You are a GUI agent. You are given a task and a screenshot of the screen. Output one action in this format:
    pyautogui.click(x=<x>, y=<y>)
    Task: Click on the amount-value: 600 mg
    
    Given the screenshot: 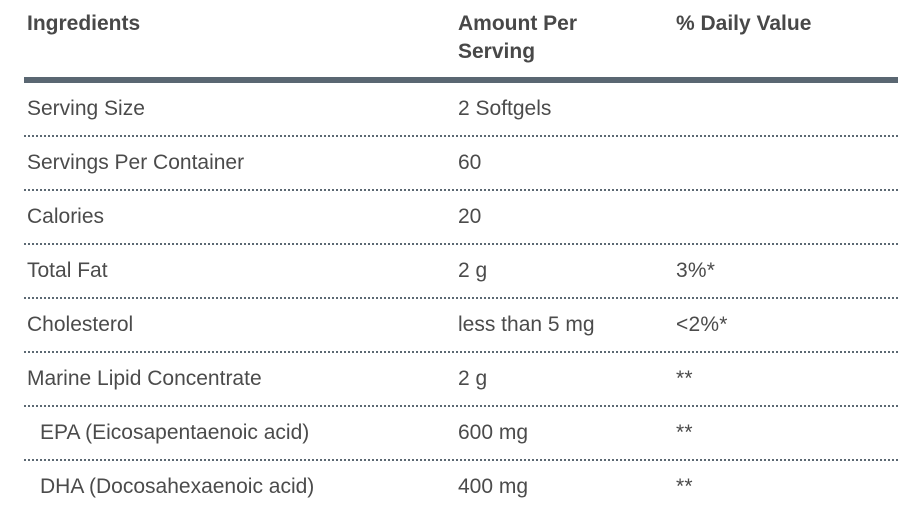 What is the action you would take?
    pyautogui.click(x=493, y=432)
    